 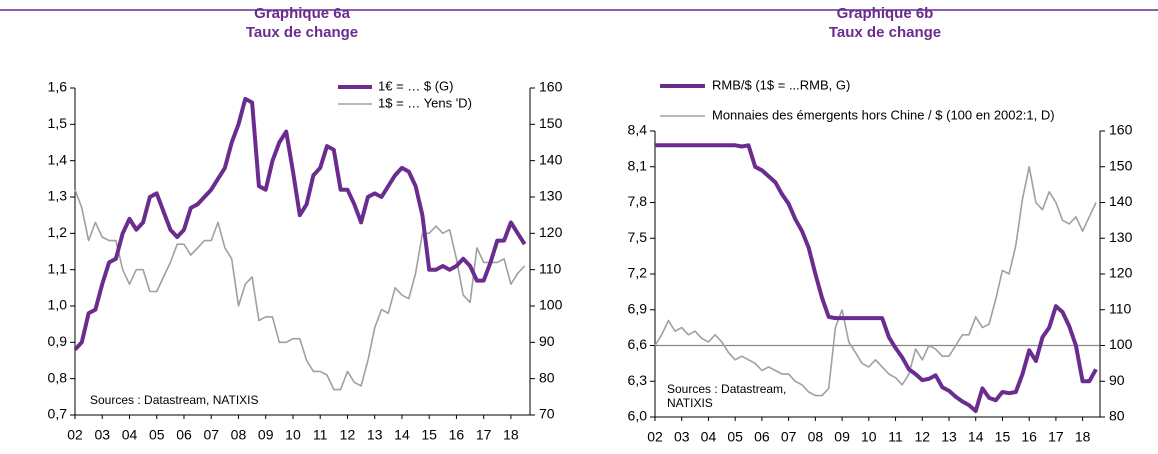 What do you see at coordinates (638, 308) in the screenshot?
I see `y-tick-label: 6,9` at bounding box center [638, 308].